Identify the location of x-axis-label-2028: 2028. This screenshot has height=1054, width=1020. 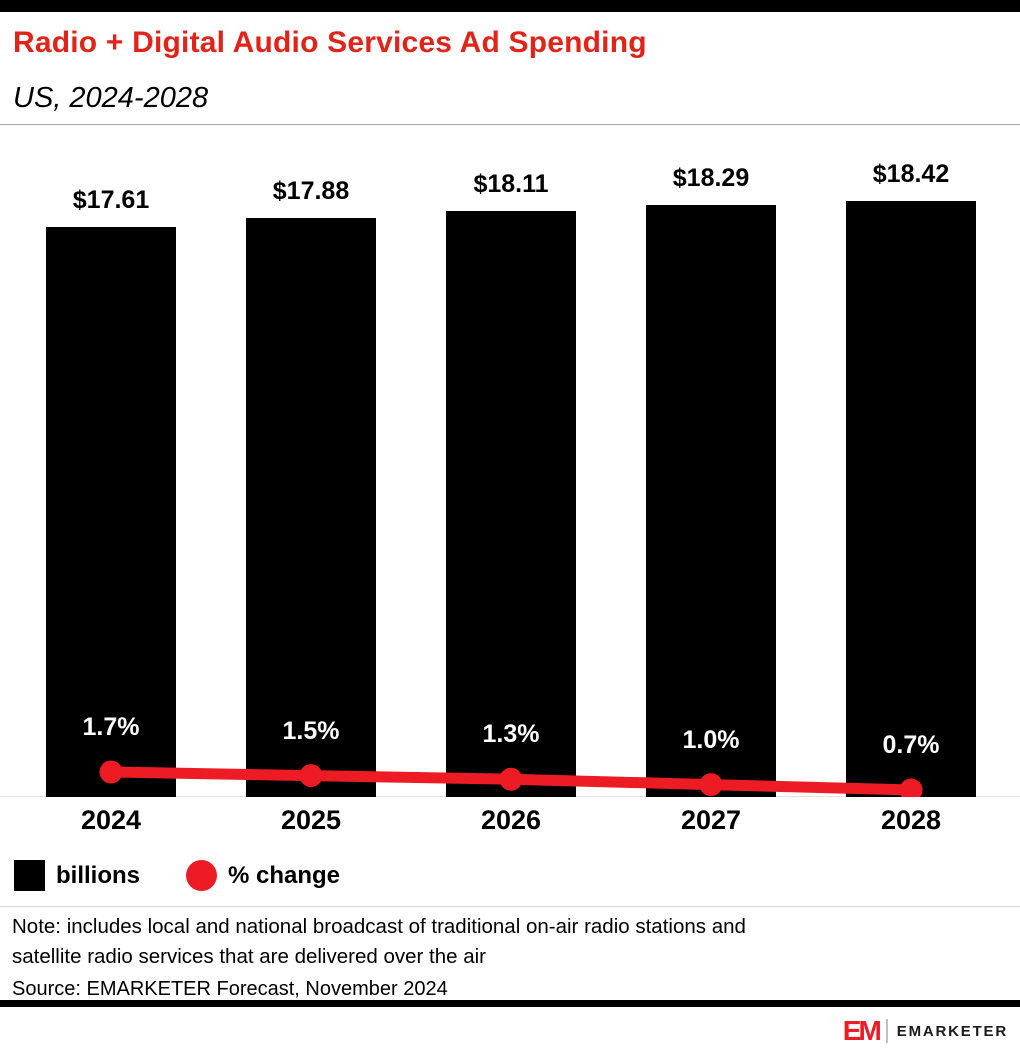
(911, 820).